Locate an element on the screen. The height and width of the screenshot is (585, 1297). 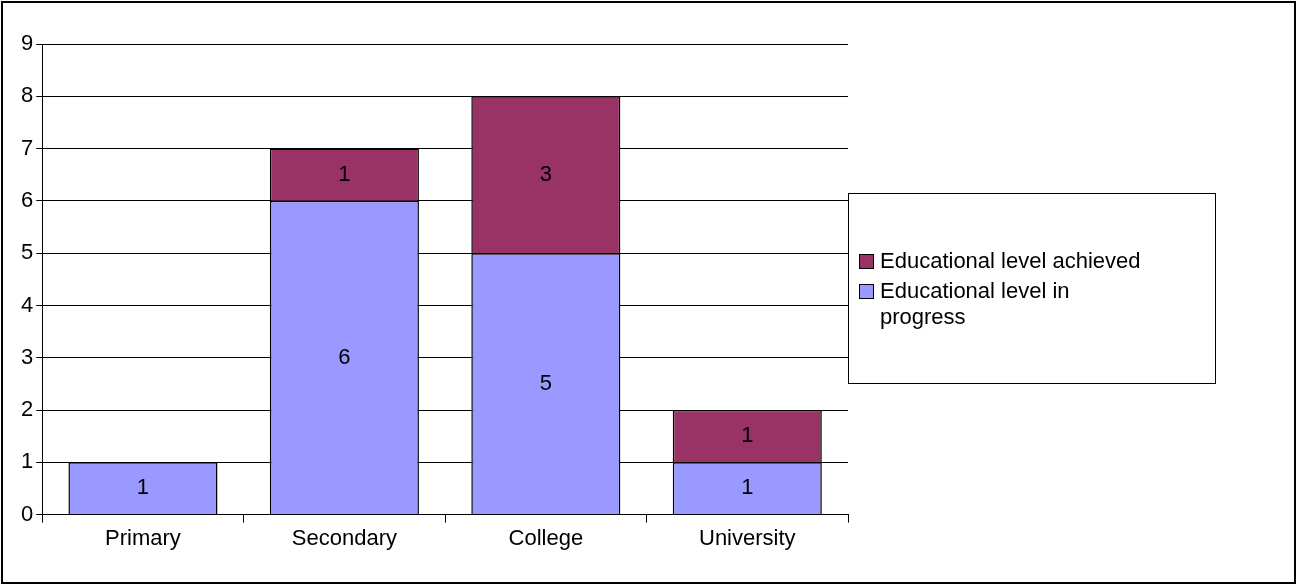
legend-label: Educational level in progress is located at coordinates (975, 303).